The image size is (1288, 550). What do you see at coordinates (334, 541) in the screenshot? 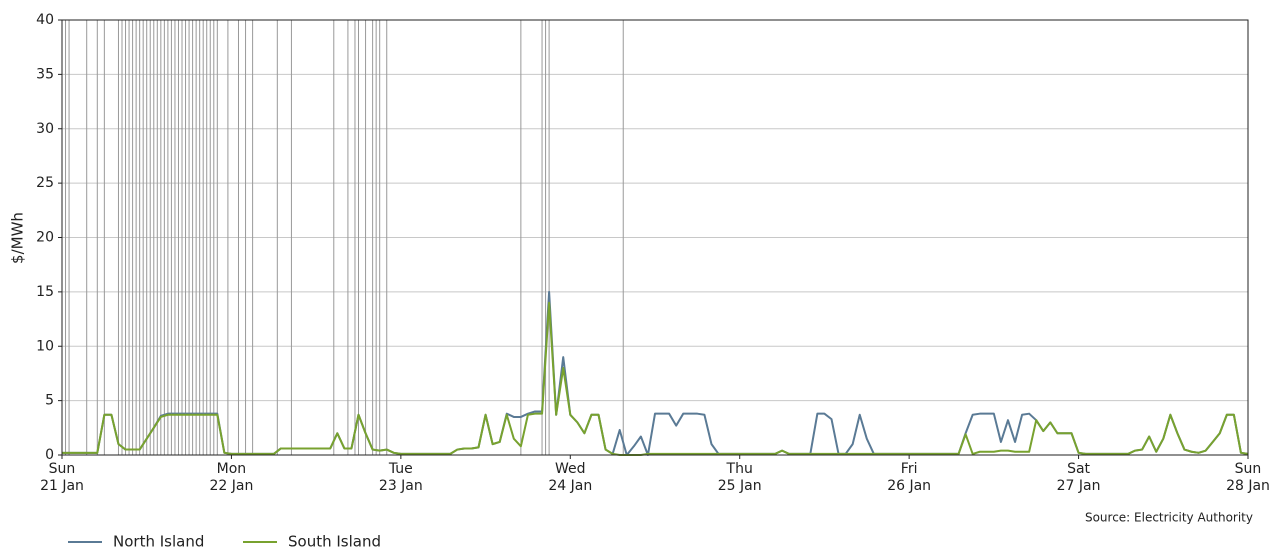
I see `legend-label: South Island` at bounding box center [334, 541].